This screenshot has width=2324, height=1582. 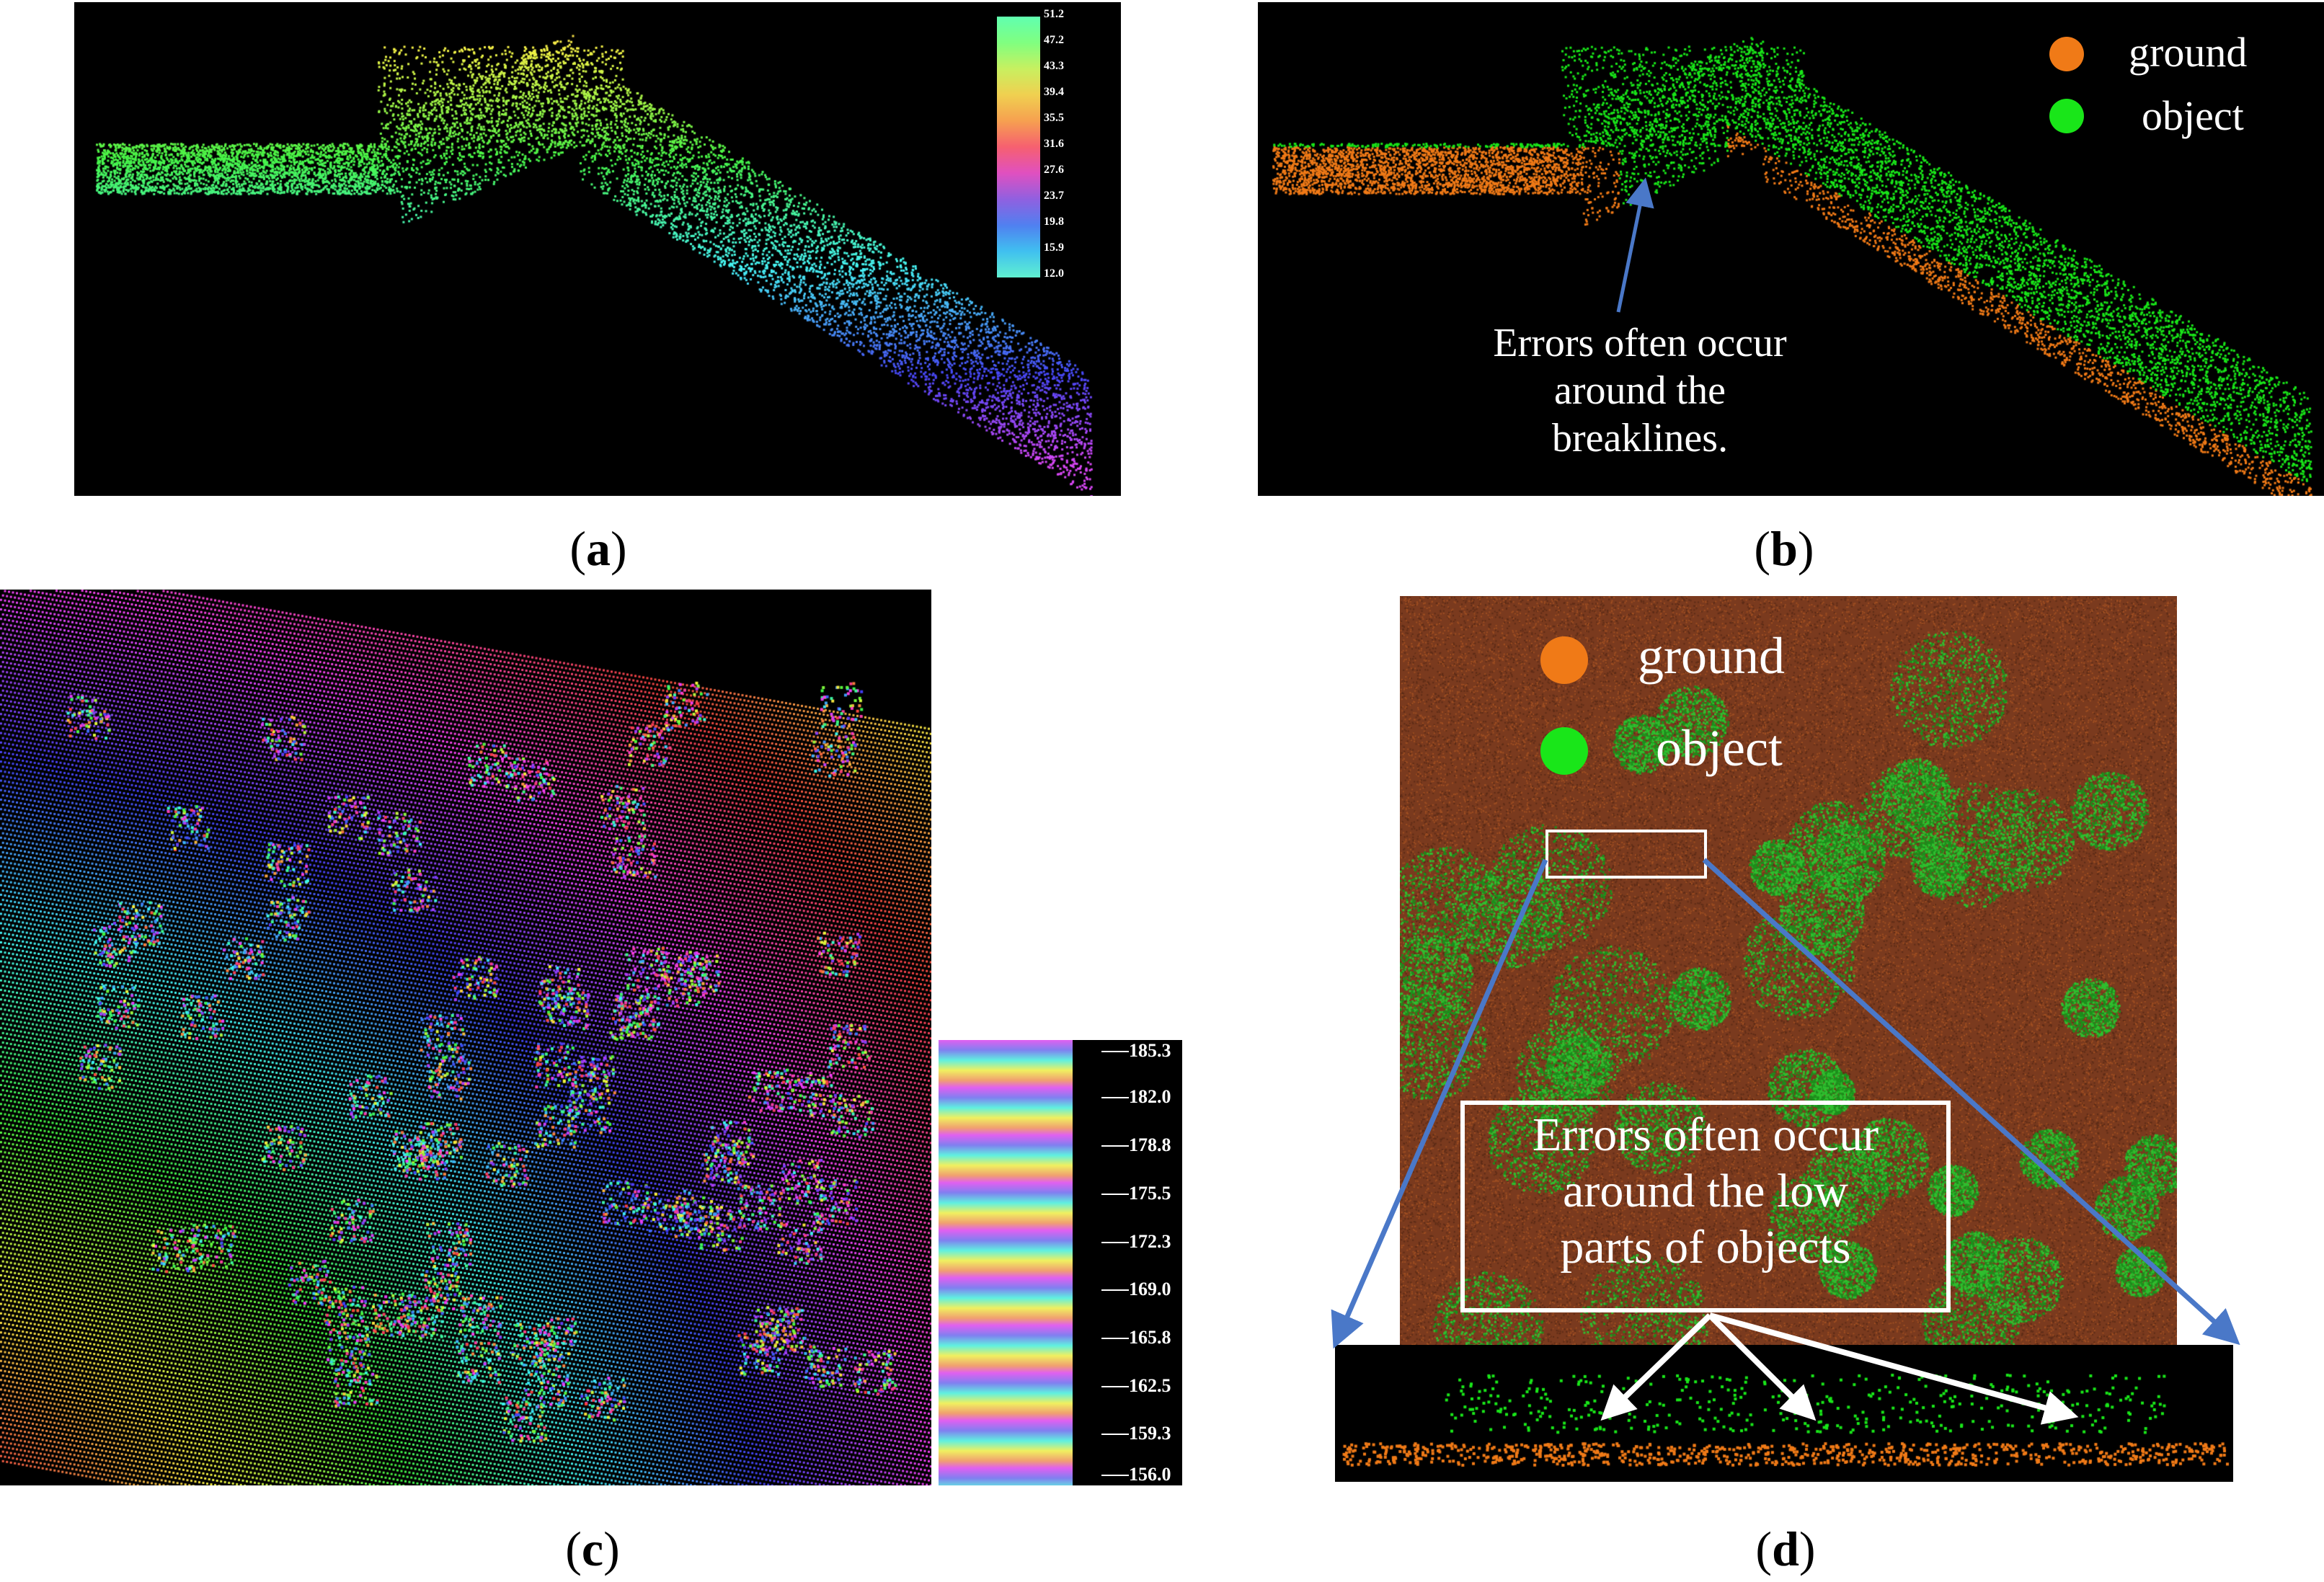 What do you see at coordinates (1150, 1050) in the screenshot?
I see `colorbar-tick: 185.3` at bounding box center [1150, 1050].